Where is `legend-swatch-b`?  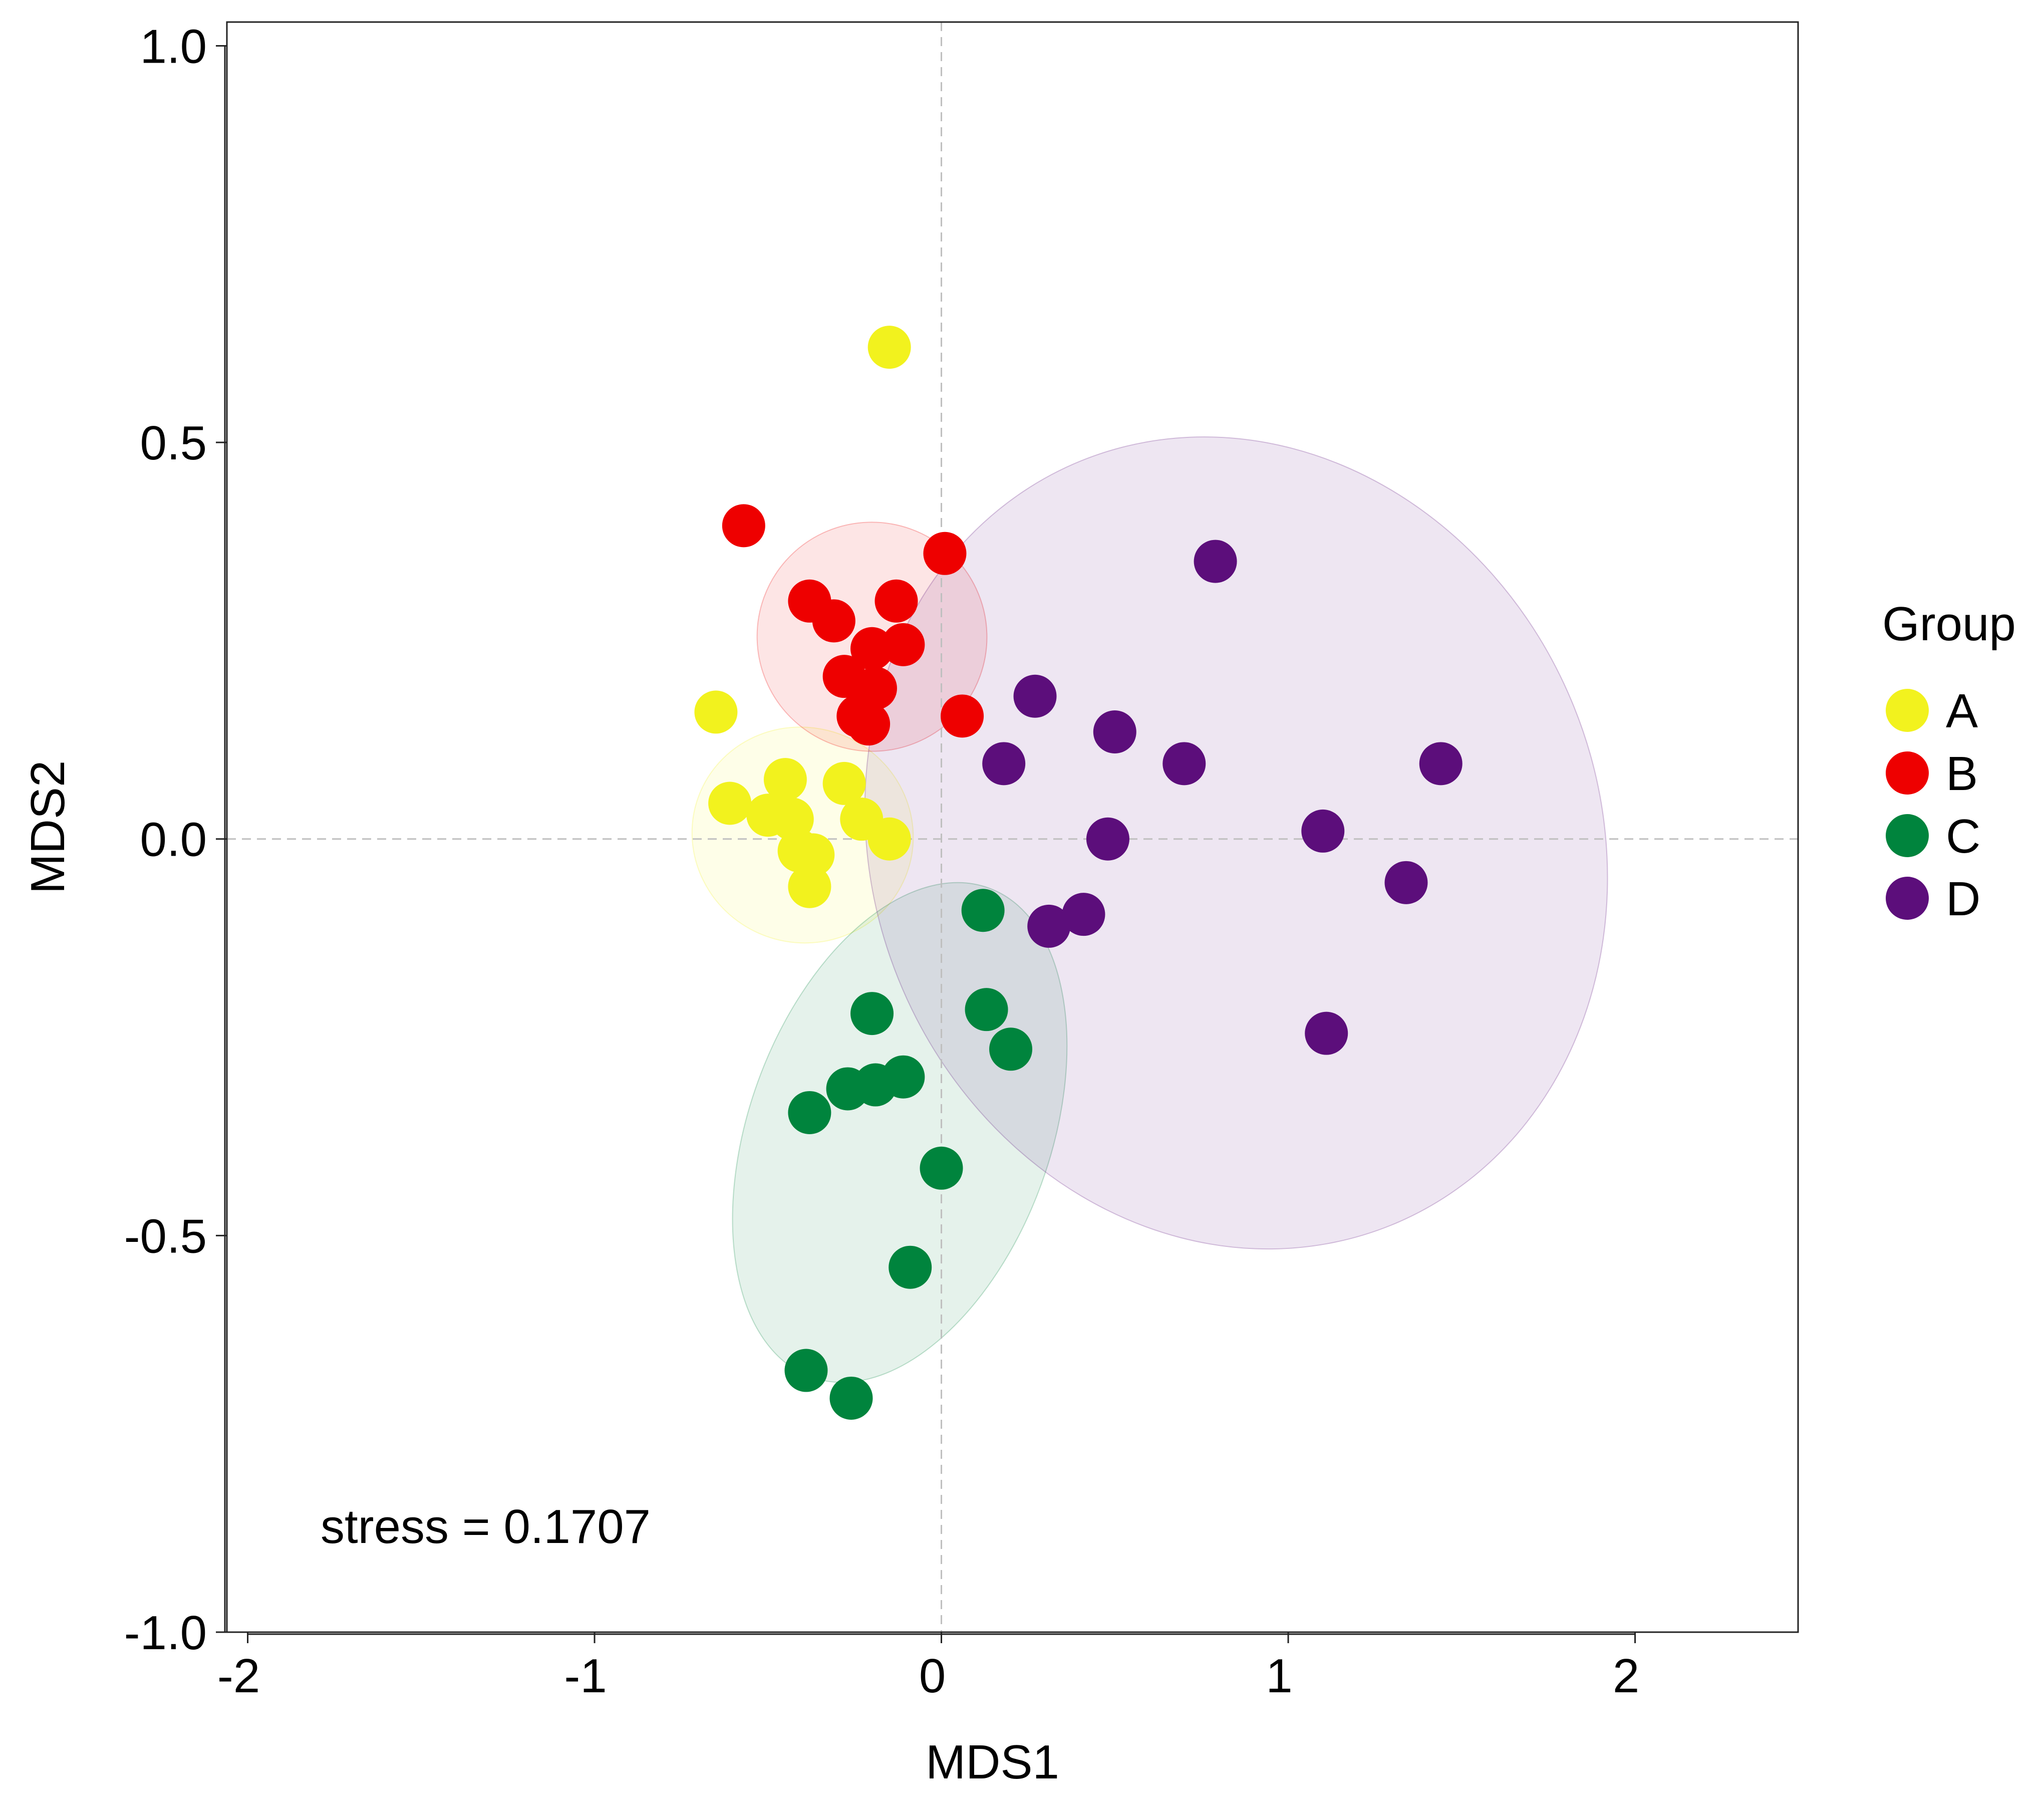
legend-swatch-b is located at coordinates (1907, 773).